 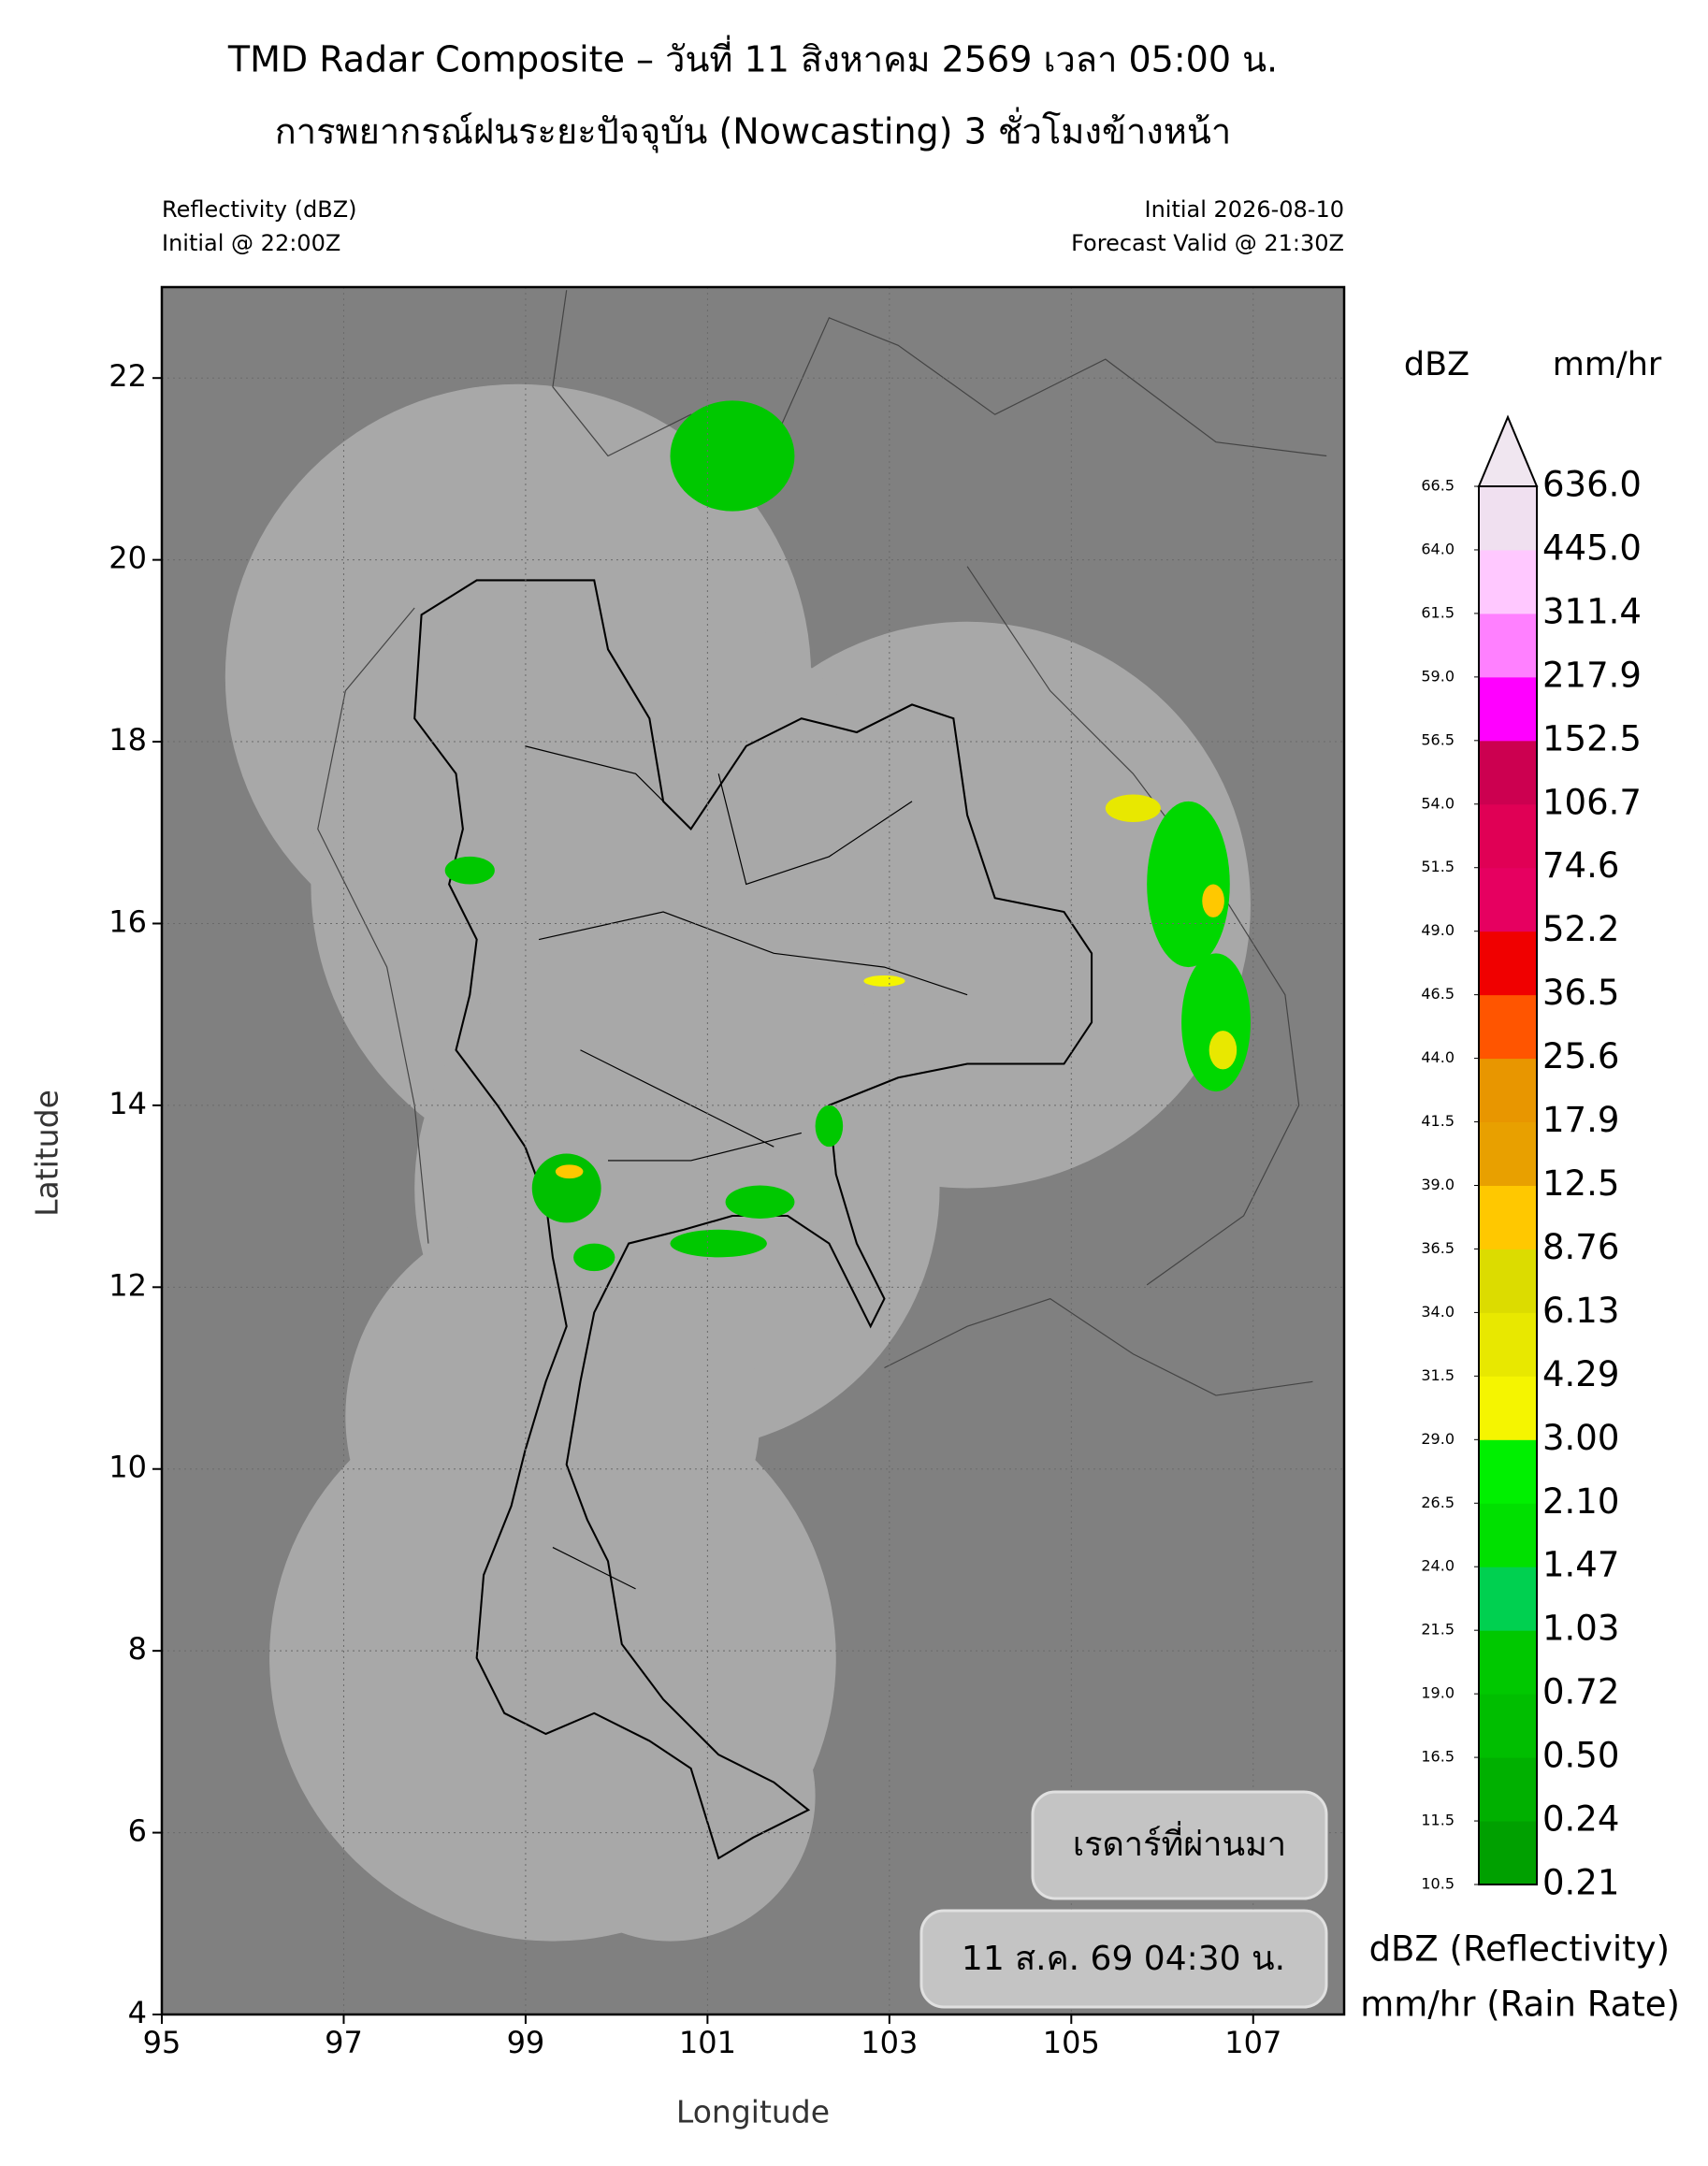 I want to click on y-tick-label: 10, so click(x=128, y=1467).